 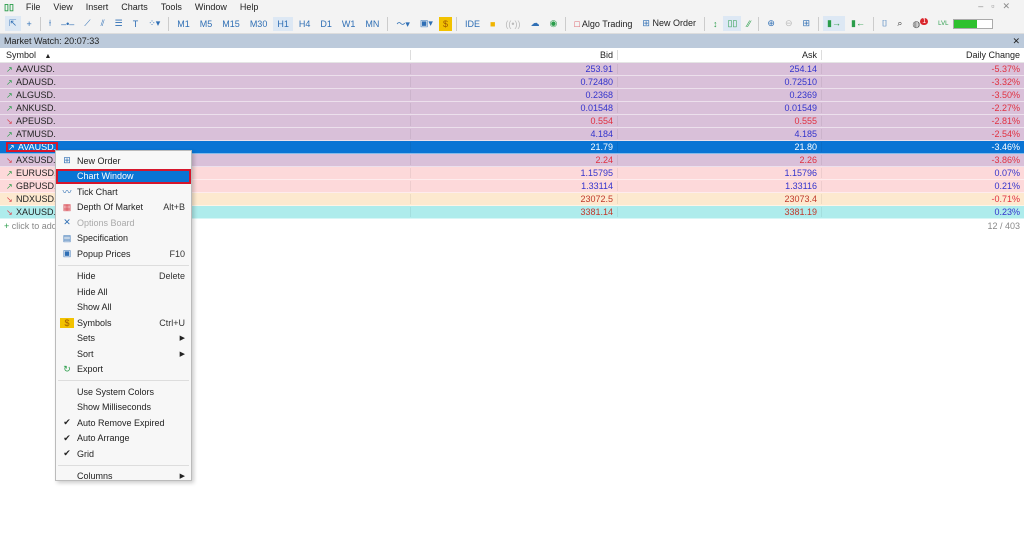 I want to click on line-chart-icon: ⁄⁄, so click(x=749, y=23).